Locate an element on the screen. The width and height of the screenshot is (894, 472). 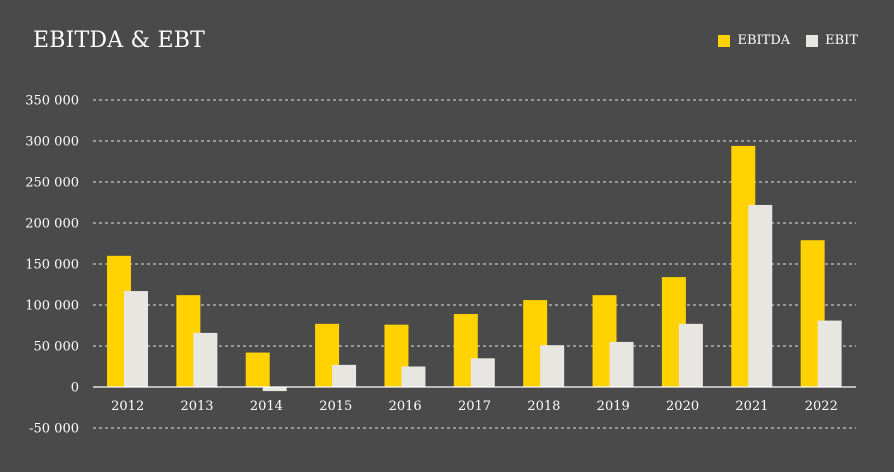
bar-ebit-2015 is located at coordinates (344, 375).